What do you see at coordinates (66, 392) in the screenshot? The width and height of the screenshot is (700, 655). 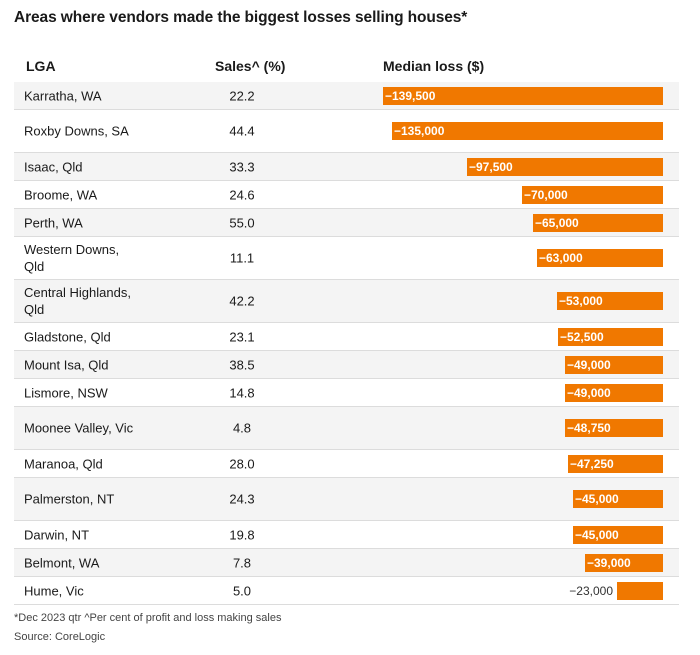 I see `lga-name: Lismore, NSW` at bounding box center [66, 392].